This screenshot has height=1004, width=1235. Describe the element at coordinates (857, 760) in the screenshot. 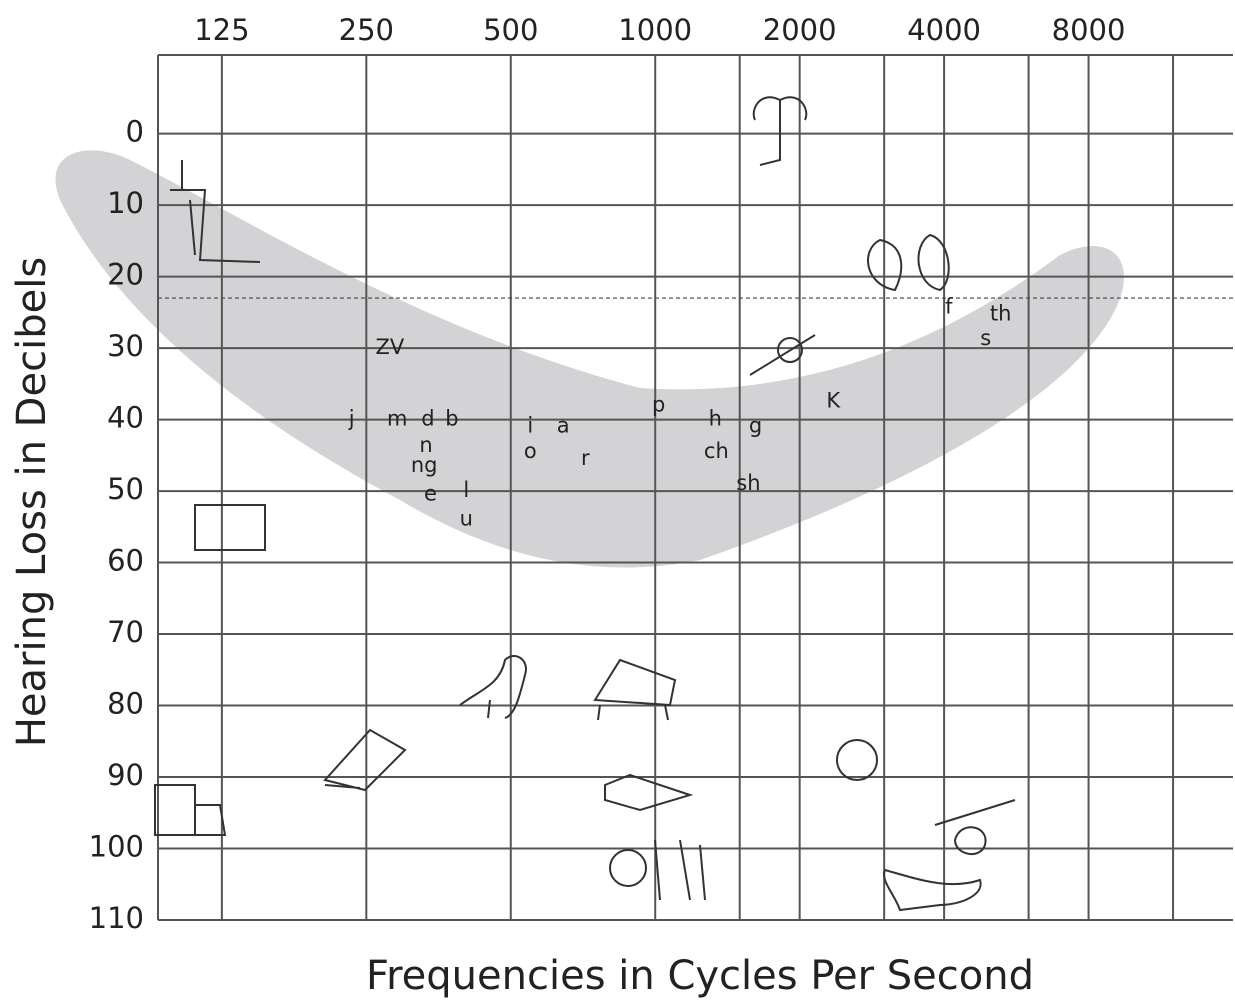

I see `icon-phone` at that location.